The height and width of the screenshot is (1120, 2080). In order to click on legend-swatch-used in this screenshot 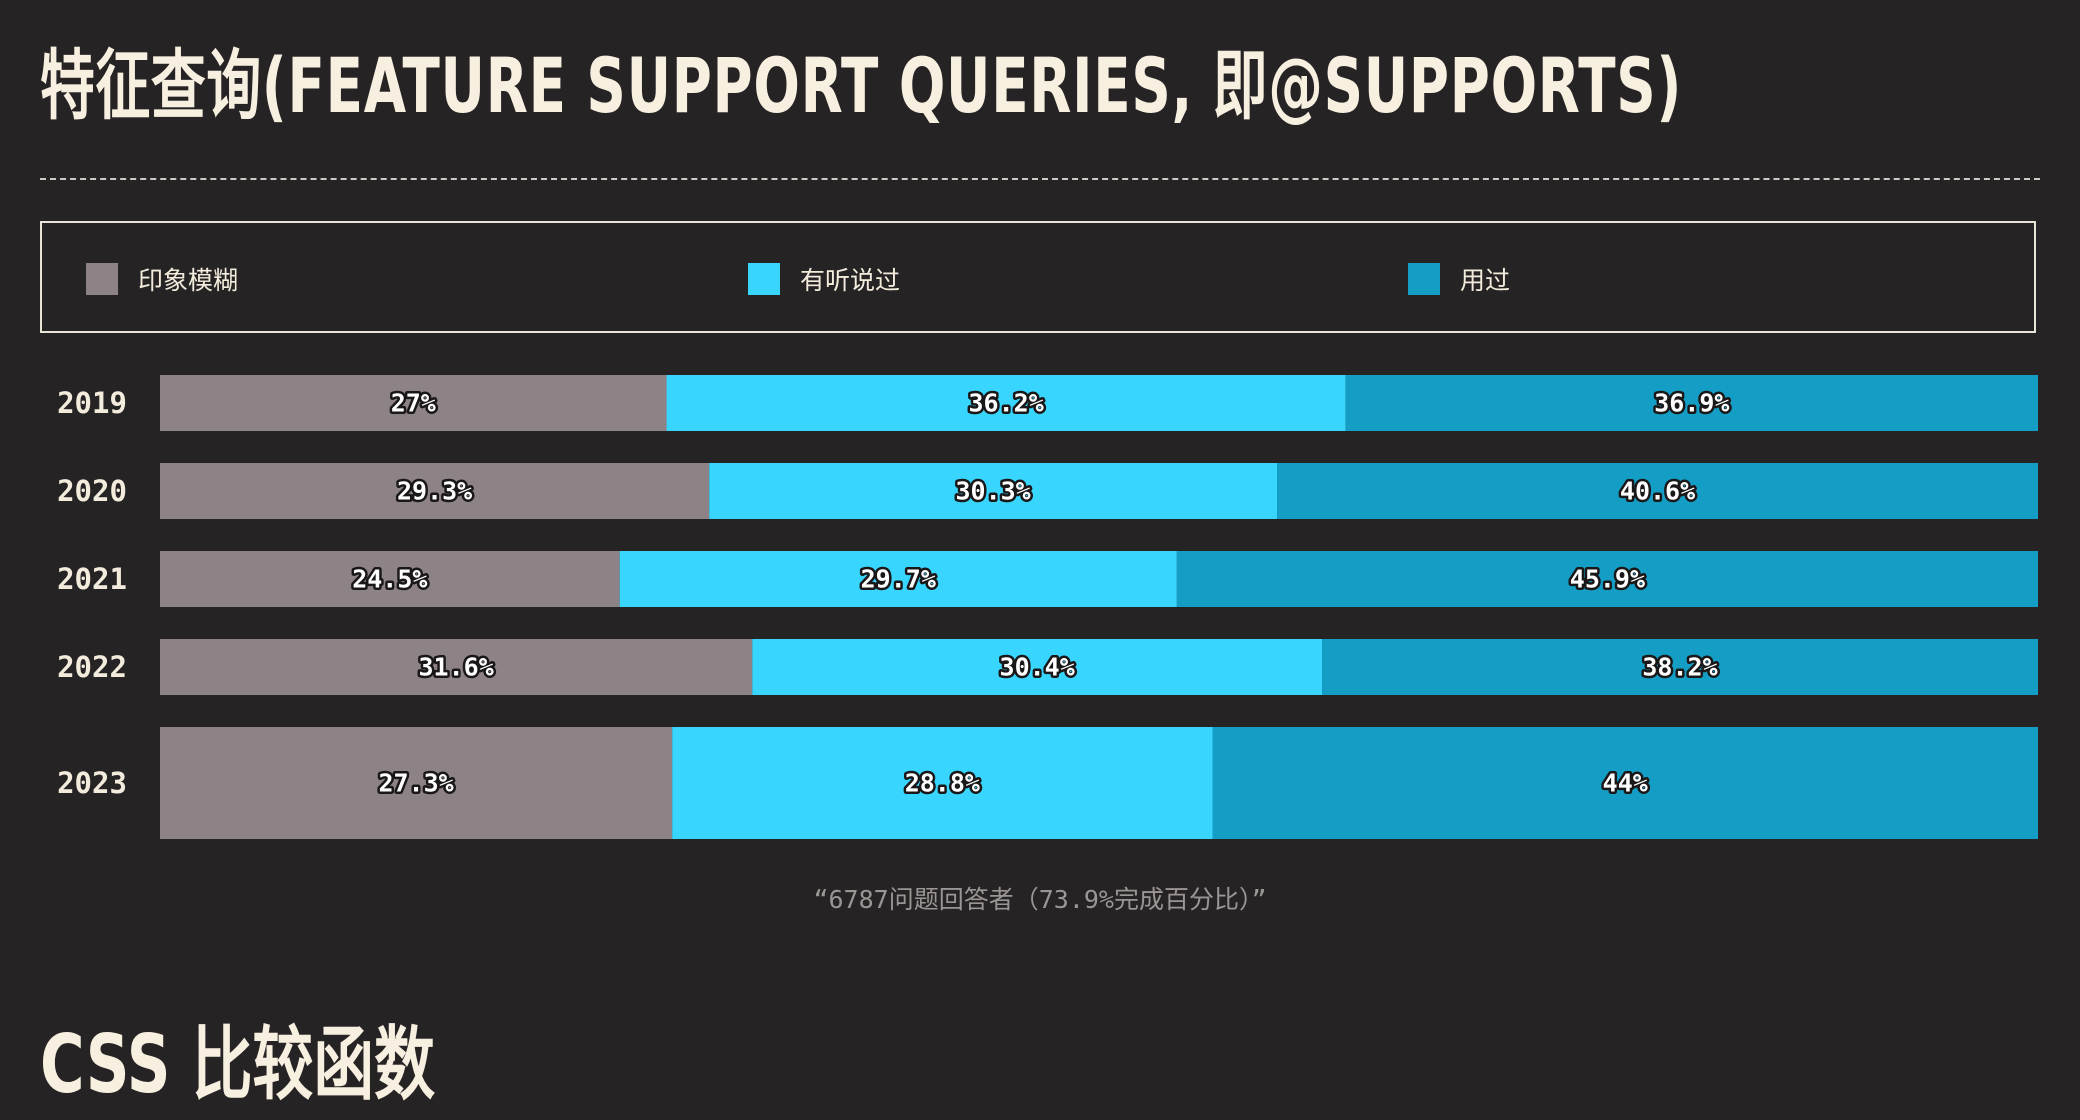, I will do `click(1424, 279)`.